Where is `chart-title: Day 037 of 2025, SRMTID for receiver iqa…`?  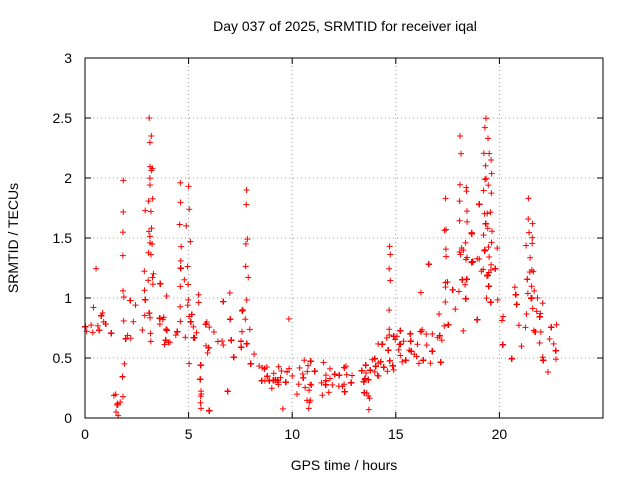 chart-title: Day 037 of 2025, SRMTID for receiver iqa… is located at coordinates (345, 26).